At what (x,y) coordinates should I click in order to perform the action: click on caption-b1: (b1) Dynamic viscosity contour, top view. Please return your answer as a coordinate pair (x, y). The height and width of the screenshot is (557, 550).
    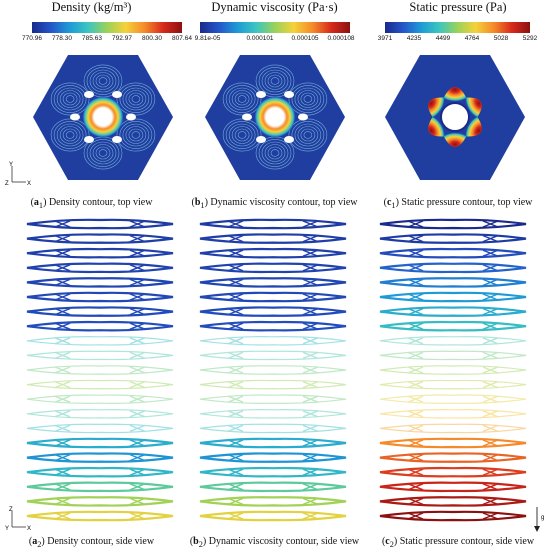
    Looking at the image, I should click on (274, 203).